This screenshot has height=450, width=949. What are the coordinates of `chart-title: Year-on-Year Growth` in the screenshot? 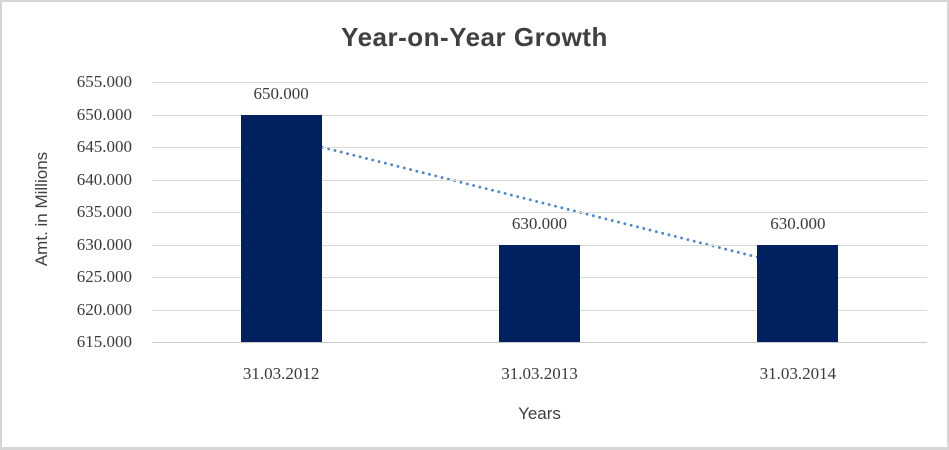 It's located at (474, 37).